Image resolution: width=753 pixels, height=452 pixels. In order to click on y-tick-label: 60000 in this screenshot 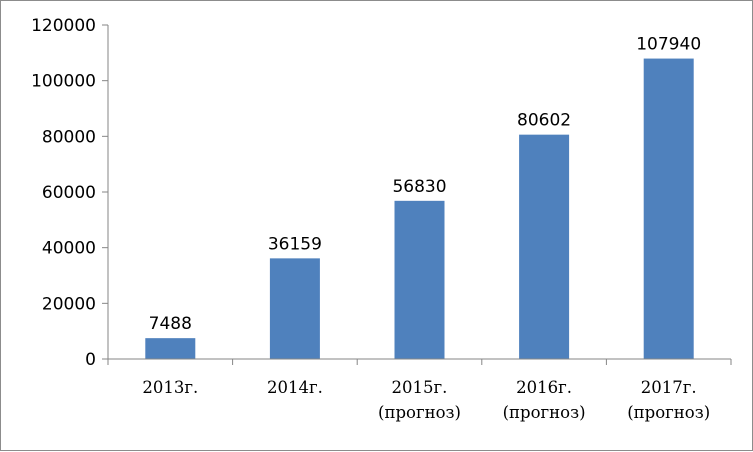, I will do `click(69, 193)`.